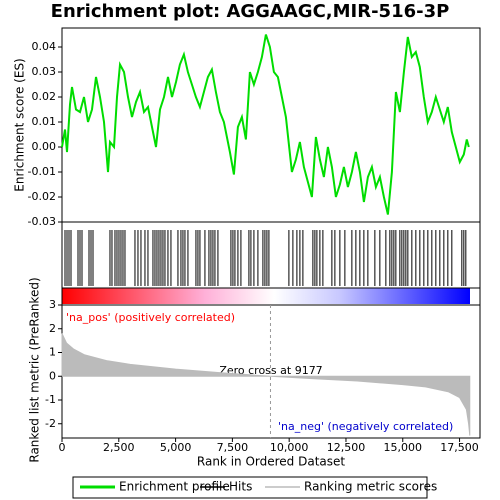  What do you see at coordinates (240, 487) in the screenshot?
I see `legend-label: Hits` at bounding box center [240, 487].